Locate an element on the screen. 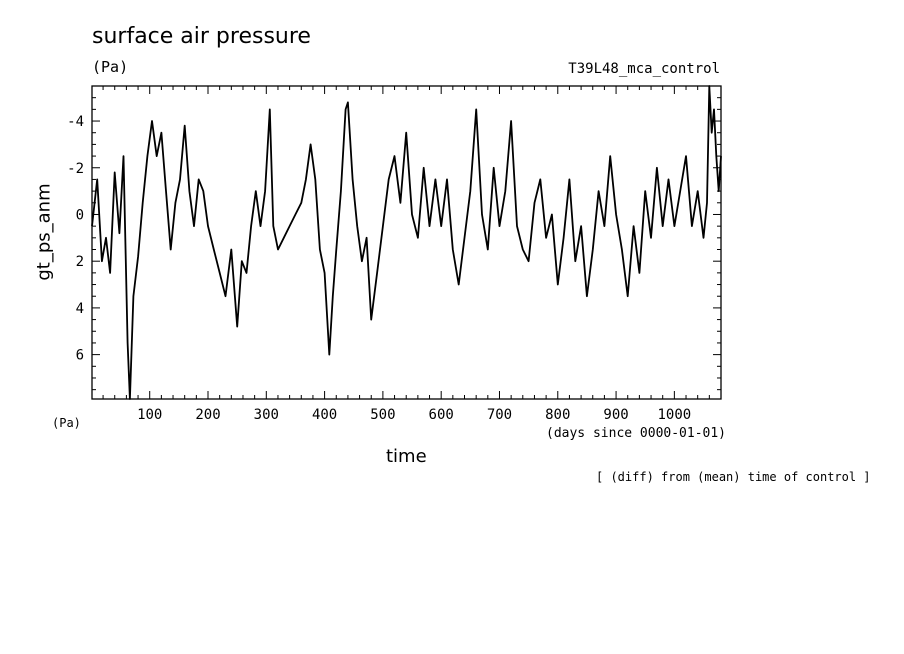 Image resolution: width=904 pixels, height=654 pixels. y-tick-label: 4 is located at coordinates (80, 309).